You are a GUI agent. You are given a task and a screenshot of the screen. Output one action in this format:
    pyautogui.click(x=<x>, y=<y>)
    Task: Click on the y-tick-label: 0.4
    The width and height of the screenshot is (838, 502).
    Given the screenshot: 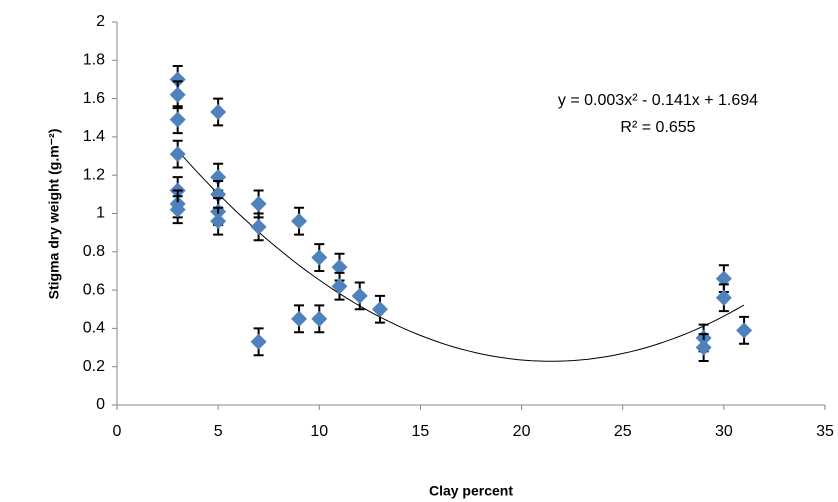 What is the action you would take?
    pyautogui.click(x=94, y=328)
    